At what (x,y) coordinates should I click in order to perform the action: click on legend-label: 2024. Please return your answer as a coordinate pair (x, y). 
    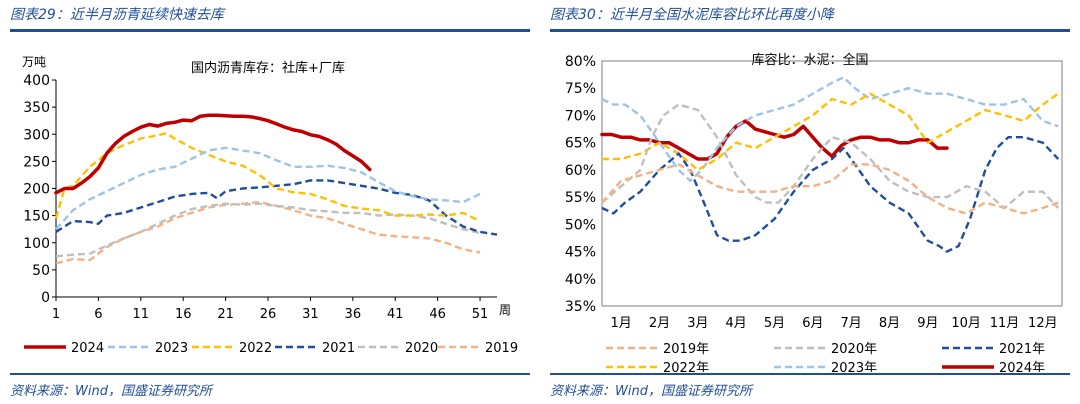
    Looking at the image, I should click on (87, 348).